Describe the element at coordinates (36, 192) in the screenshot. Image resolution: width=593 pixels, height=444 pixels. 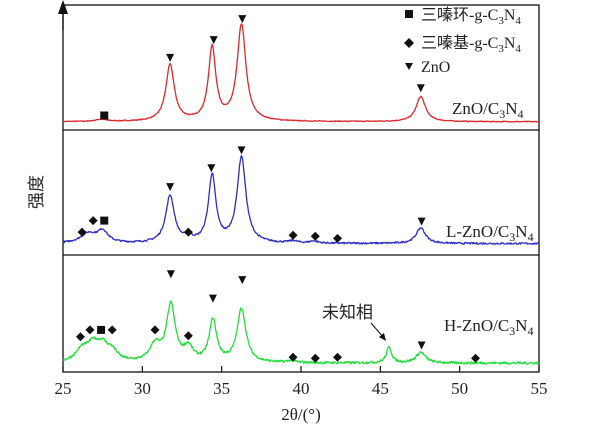
I see `y-axis-title: 强度` at that location.